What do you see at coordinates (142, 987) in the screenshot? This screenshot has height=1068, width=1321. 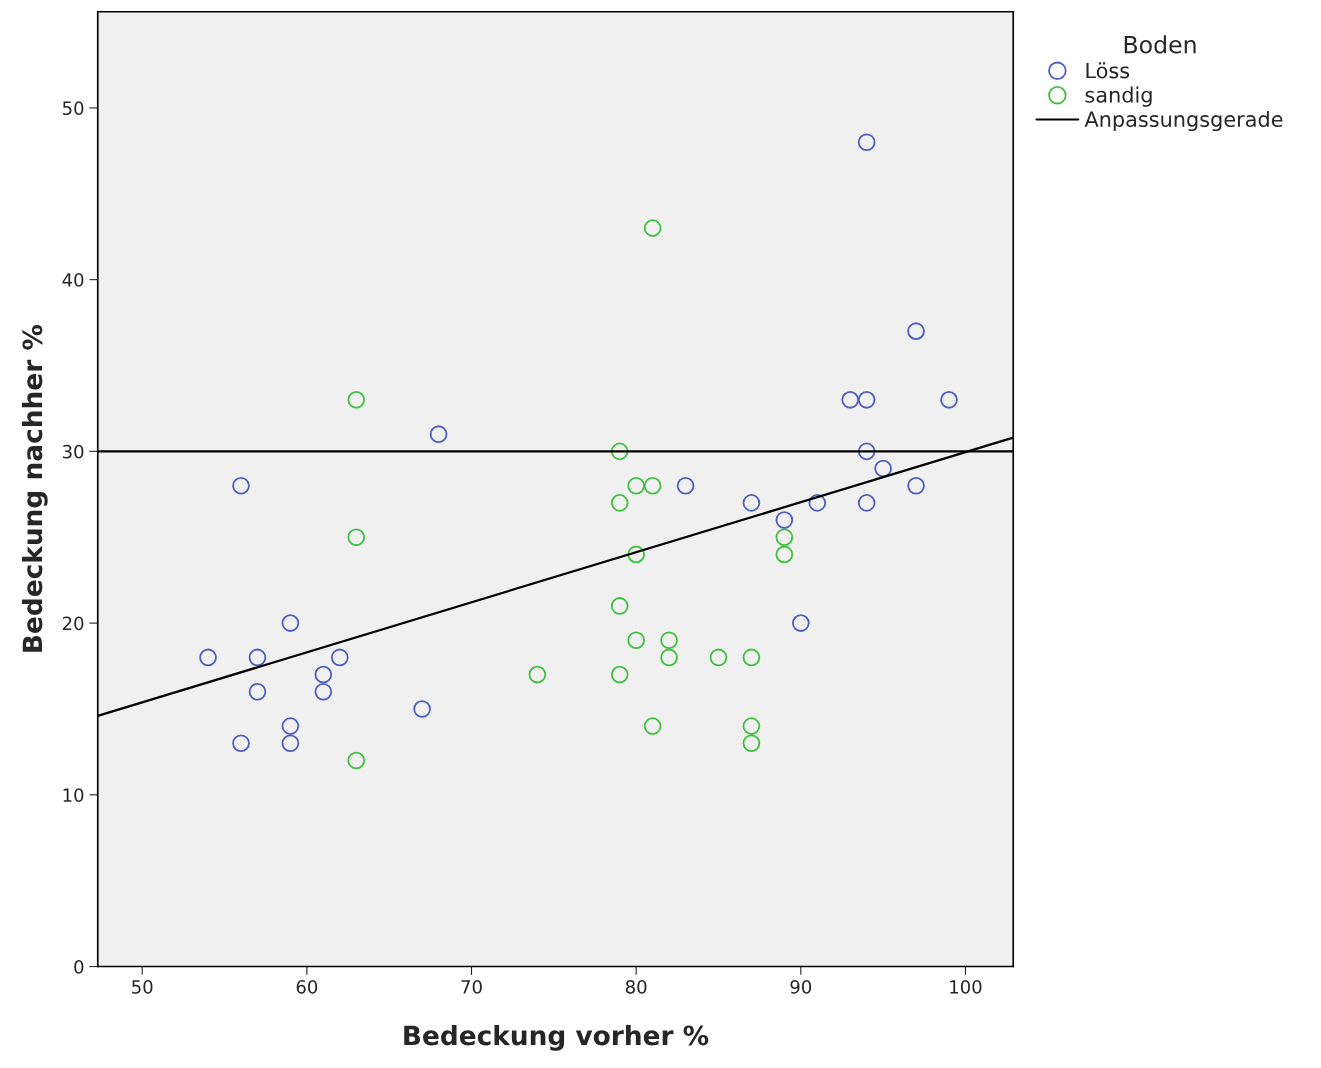 I see `x-tick-label: 50` at bounding box center [142, 987].